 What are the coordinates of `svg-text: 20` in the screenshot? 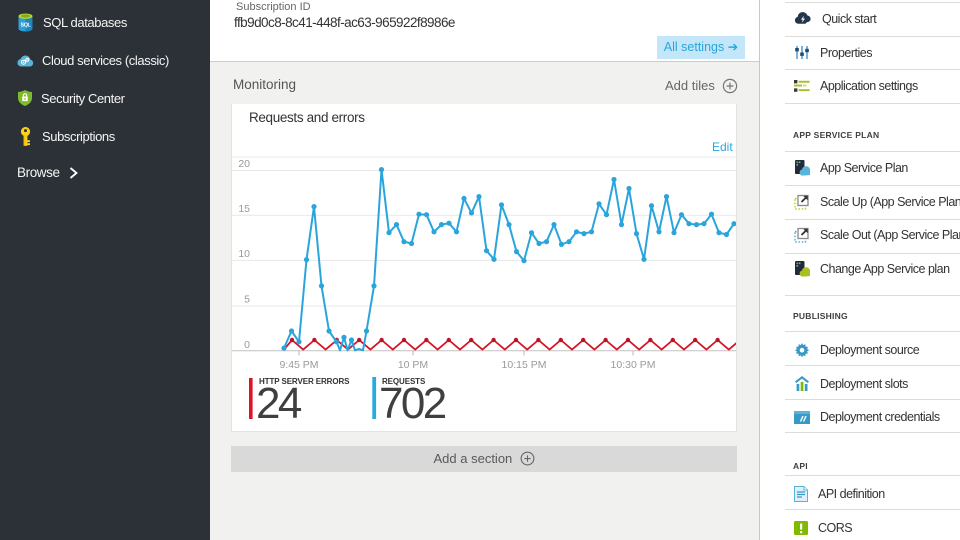 It's located at (244, 164).